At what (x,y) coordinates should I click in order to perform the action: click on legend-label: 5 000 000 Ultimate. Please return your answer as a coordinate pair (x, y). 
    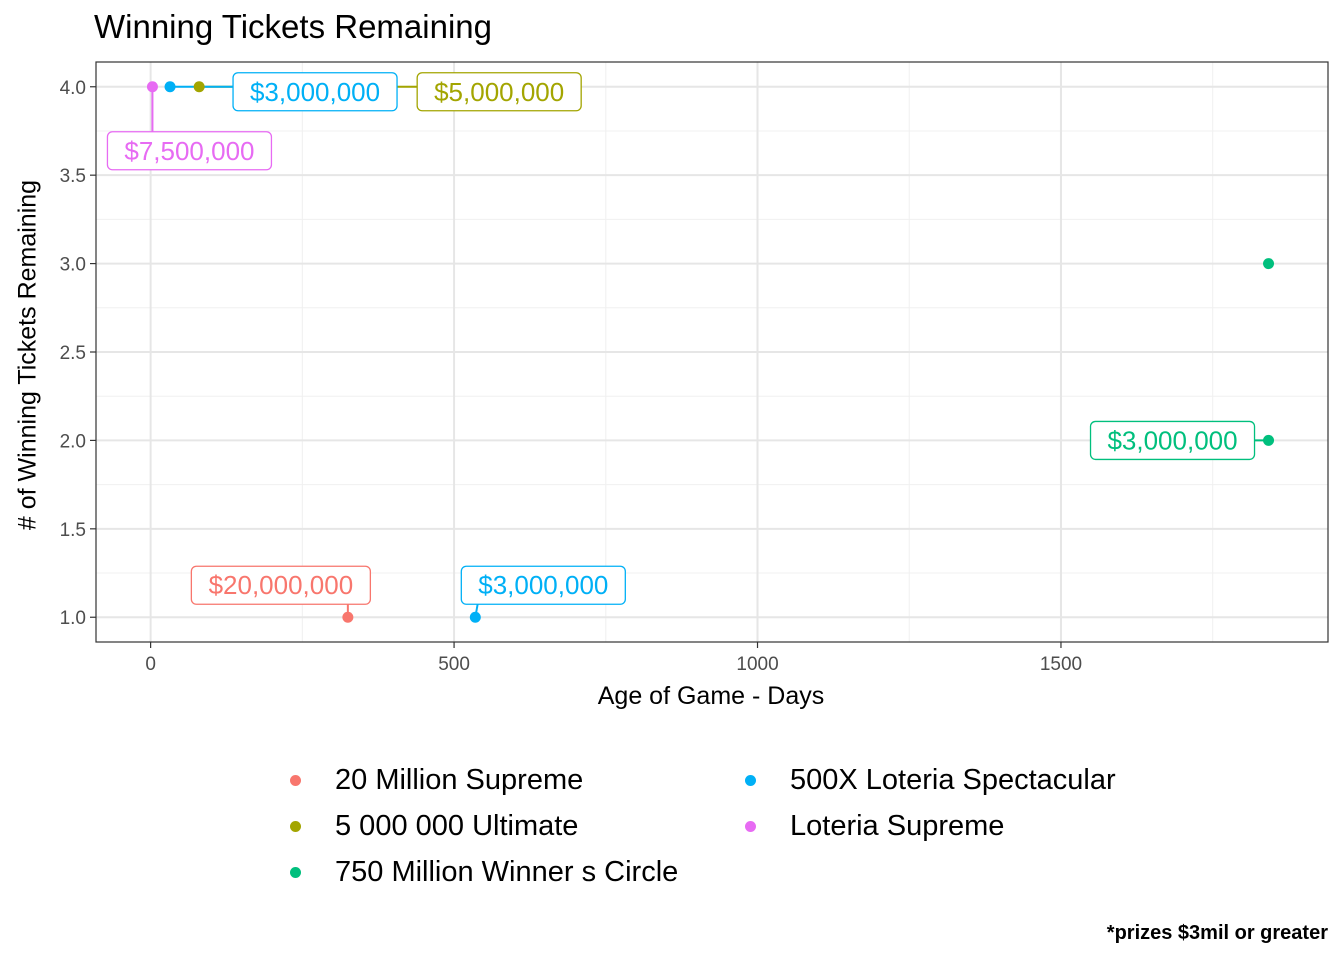
    Looking at the image, I should click on (457, 825).